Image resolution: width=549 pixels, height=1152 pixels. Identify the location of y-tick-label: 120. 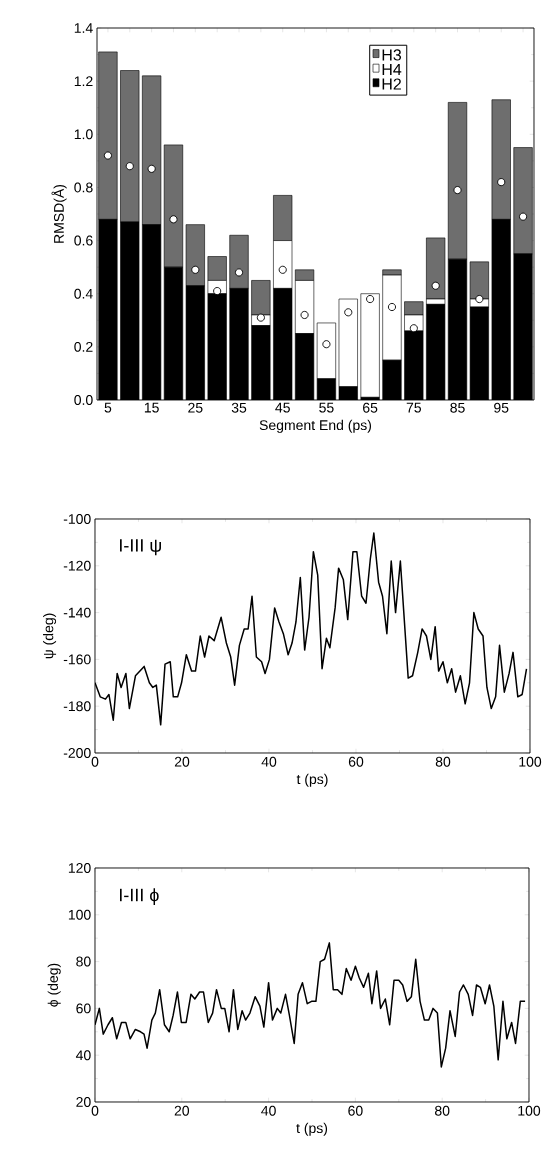
(79, 868).